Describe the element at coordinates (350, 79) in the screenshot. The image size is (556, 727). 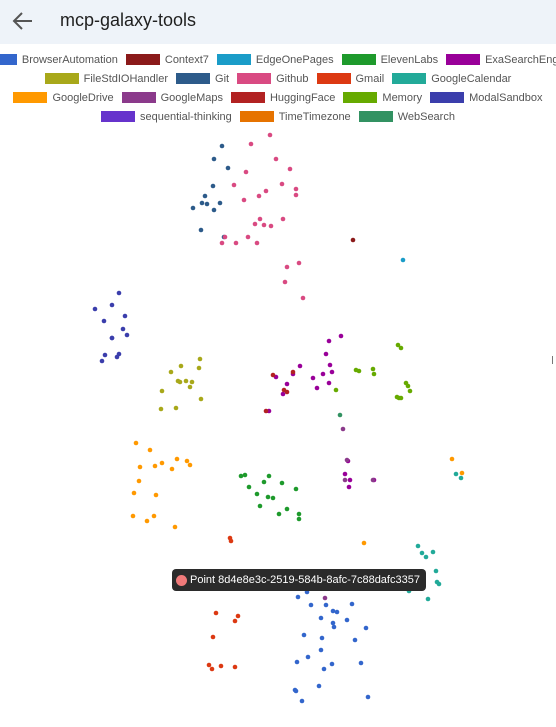
I see `legend-item: Gmail` at that location.